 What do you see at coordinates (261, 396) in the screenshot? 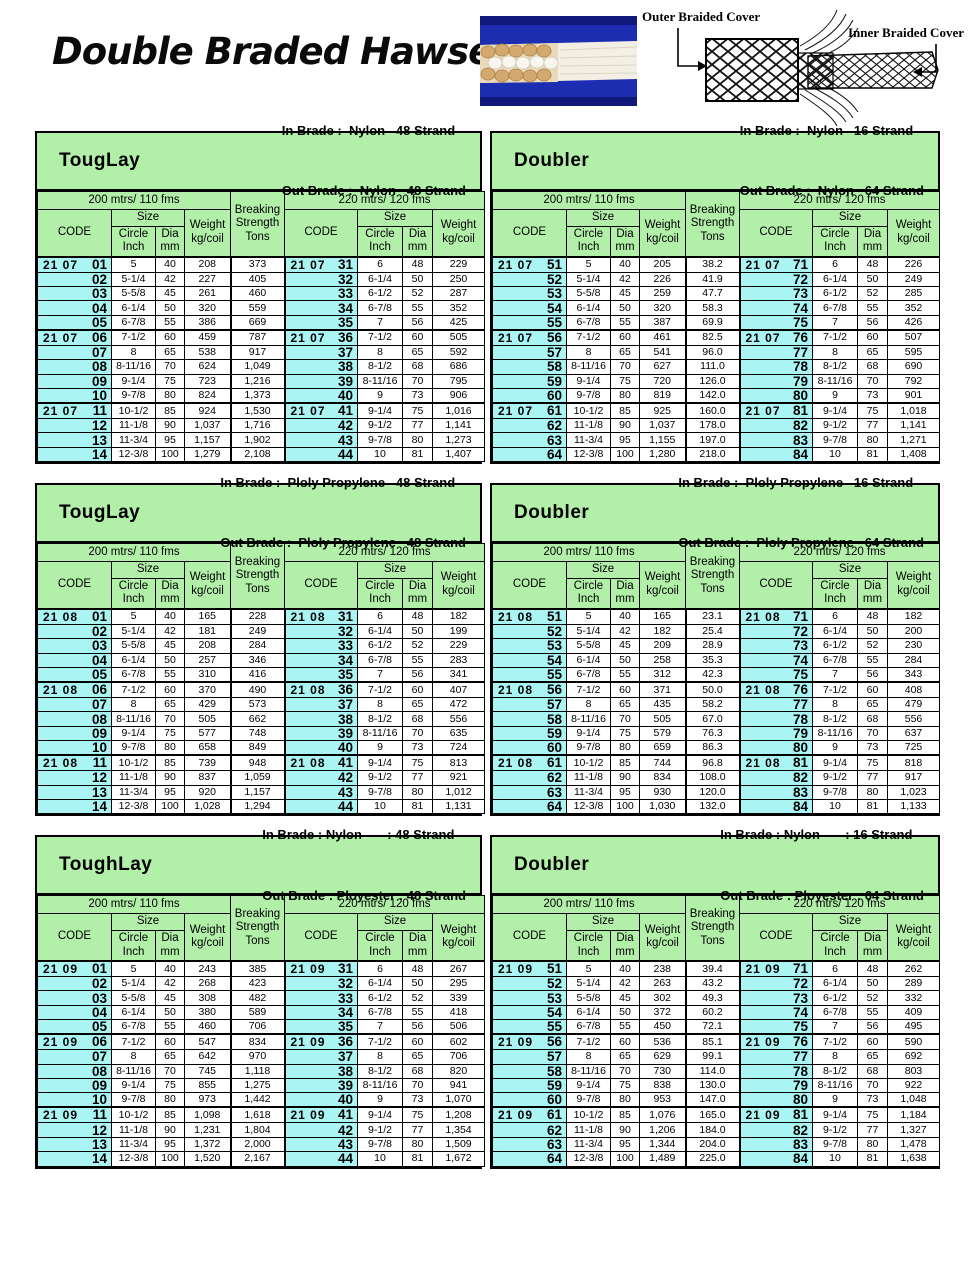
I see `table-row: 10 9-7/8 80 824 1,373 40 9 73 906` at bounding box center [261, 396].